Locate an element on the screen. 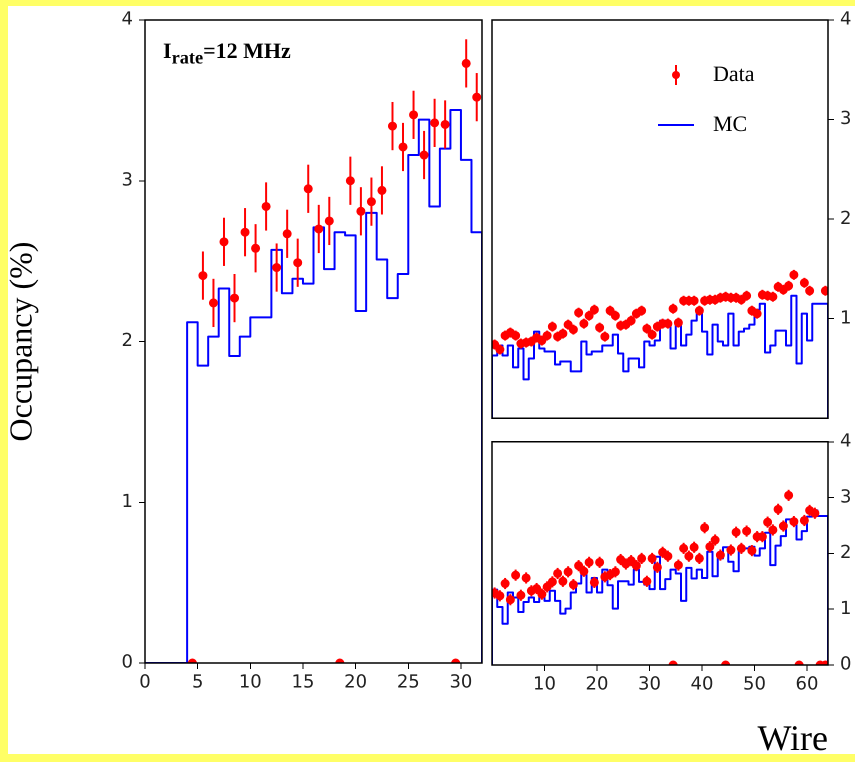 This screenshot has width=855, height=762. x-axis-title: Wire is located at coordinates (792, 738).